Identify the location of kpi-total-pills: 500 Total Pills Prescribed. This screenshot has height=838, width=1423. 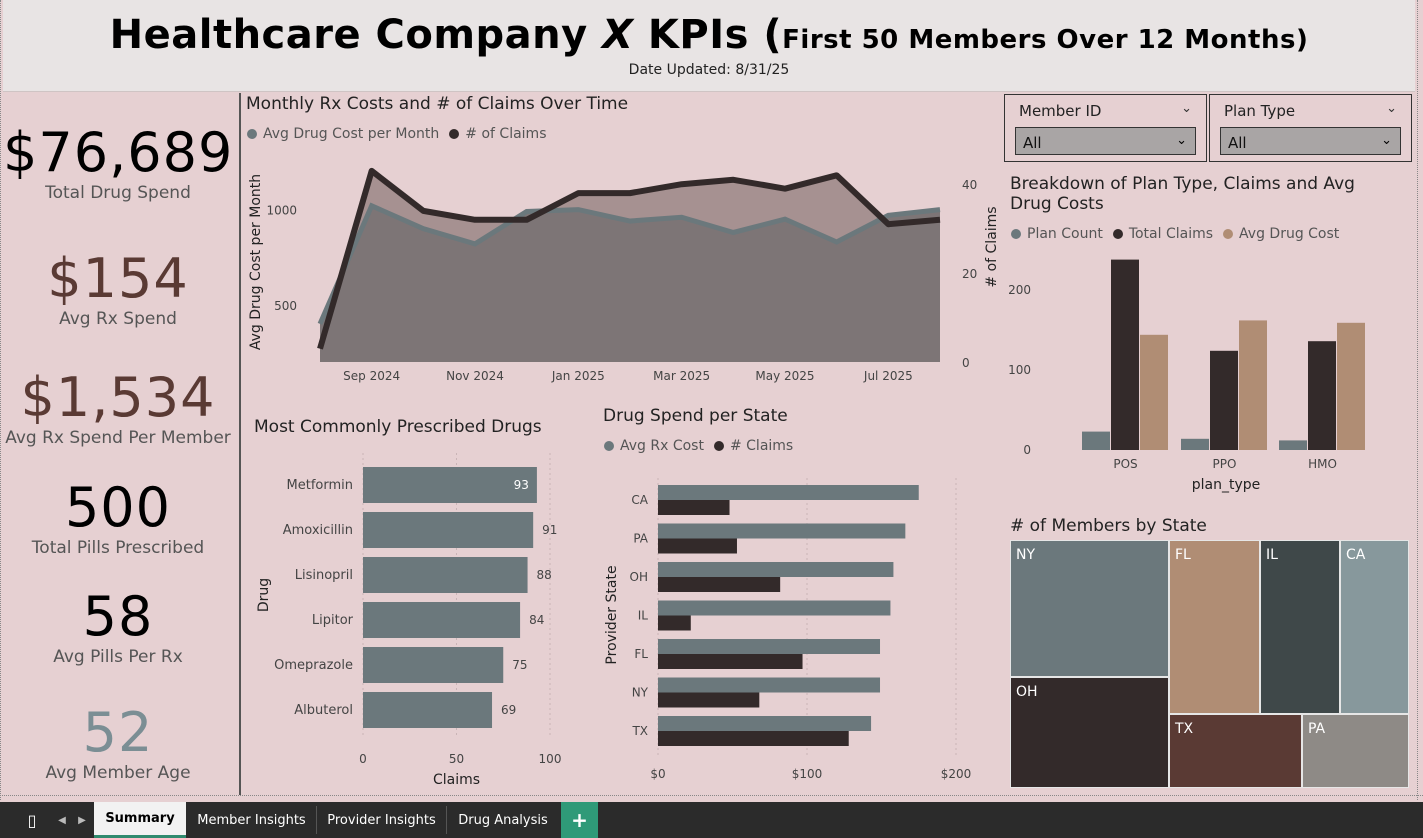
(118, 518).